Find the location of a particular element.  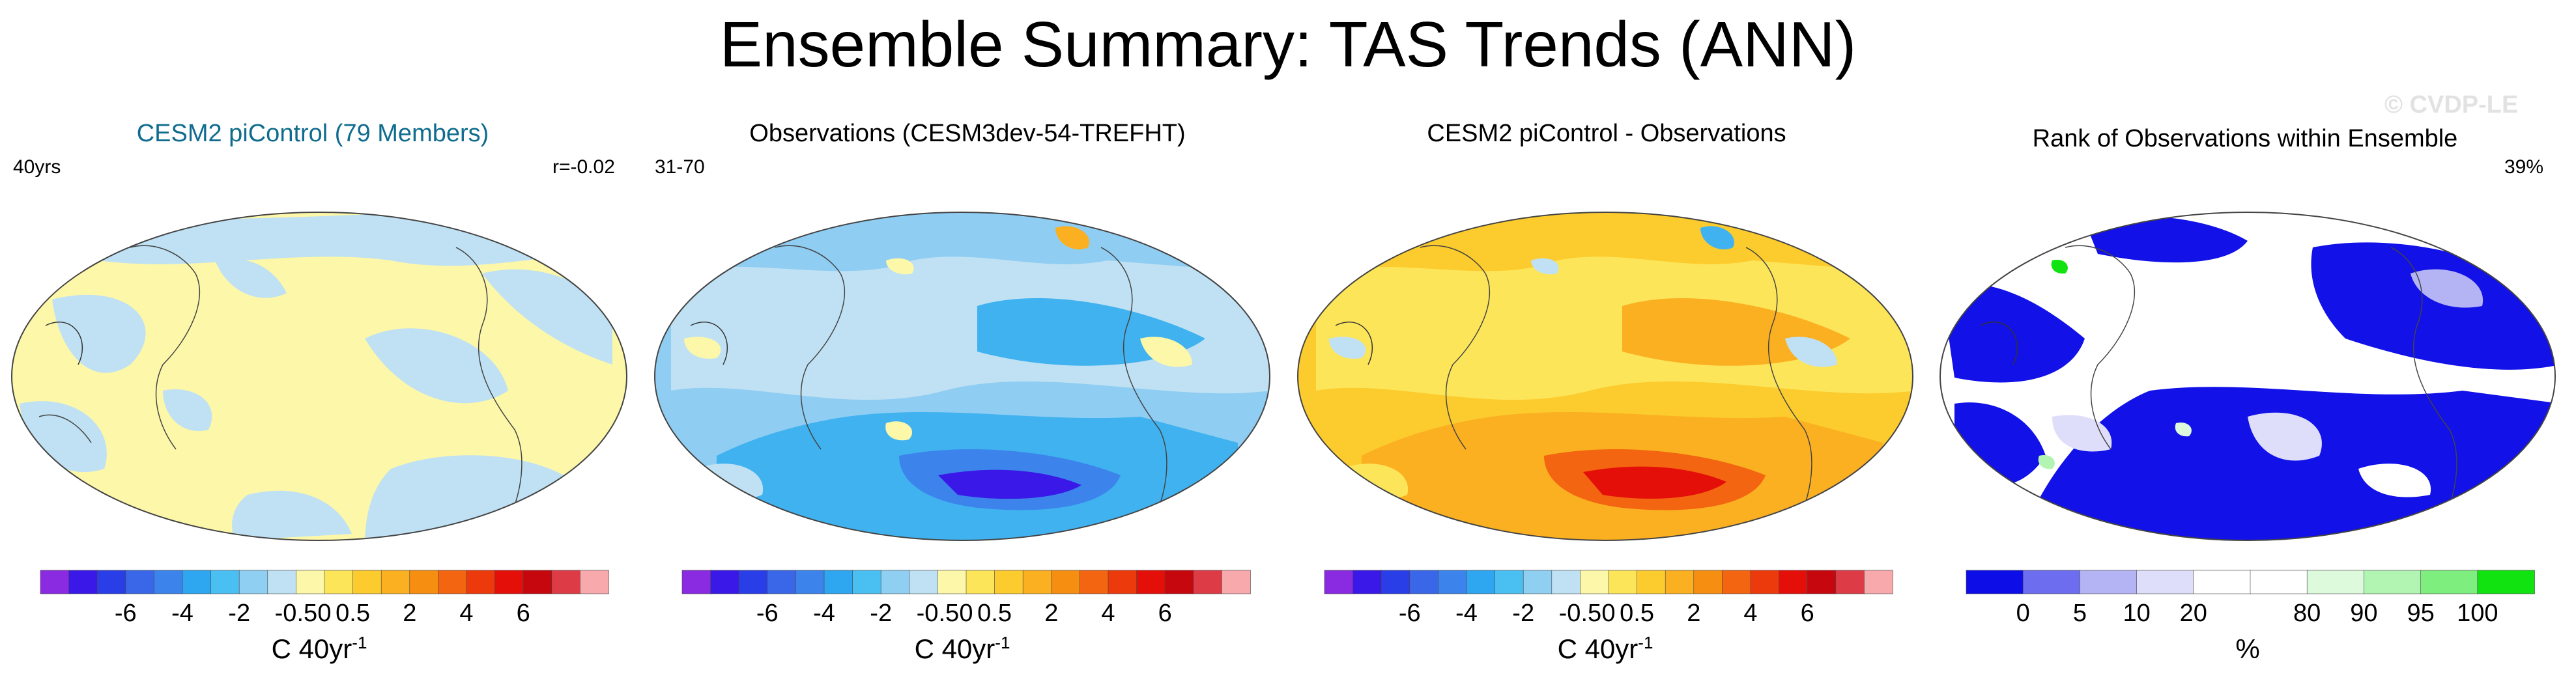

map-1-border is located at coordinates (319, 376).